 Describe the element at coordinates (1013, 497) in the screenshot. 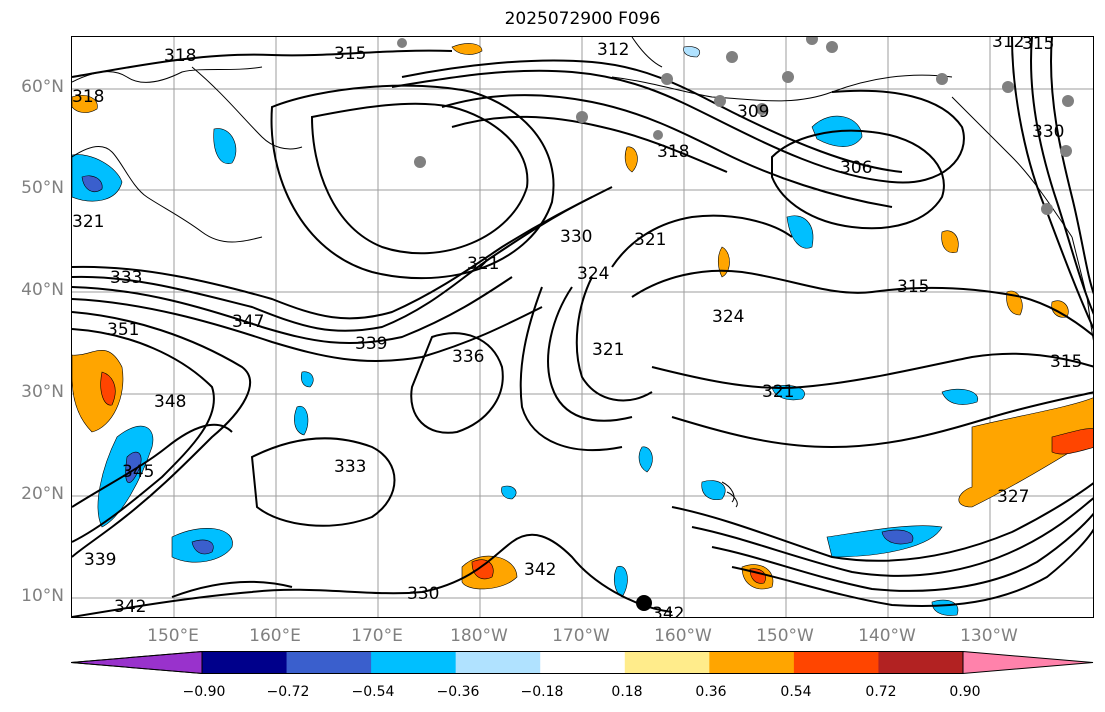

I see `contour-label: 327` at that location.